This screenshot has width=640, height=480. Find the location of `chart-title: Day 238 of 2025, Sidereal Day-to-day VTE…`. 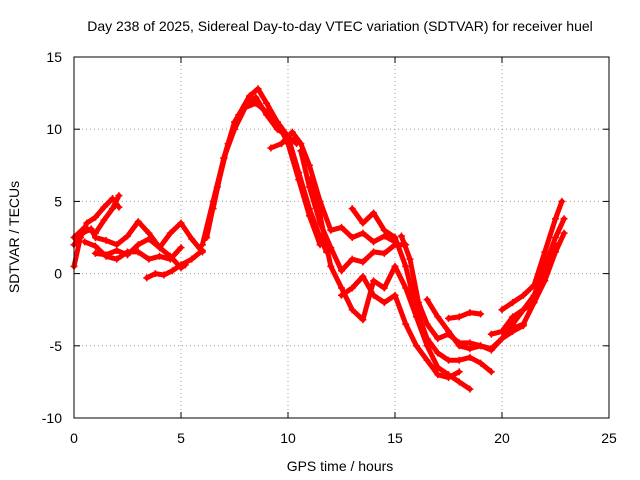

chart-title: Day 238 of 2025, Sidereal Day-to-day VTE… is located at coordinates (340, 26).